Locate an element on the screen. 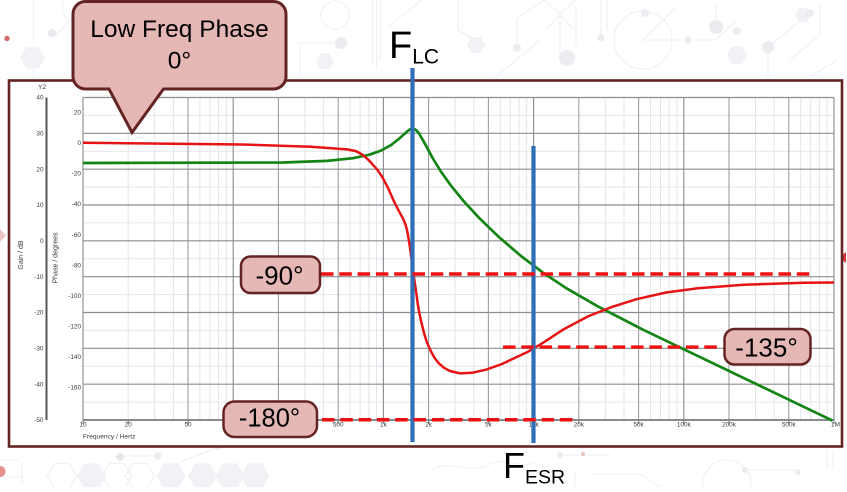 Image resolution: width=847 pixels, height=492 pixels. svg-text: -120 is located at coordinates (74, 326).